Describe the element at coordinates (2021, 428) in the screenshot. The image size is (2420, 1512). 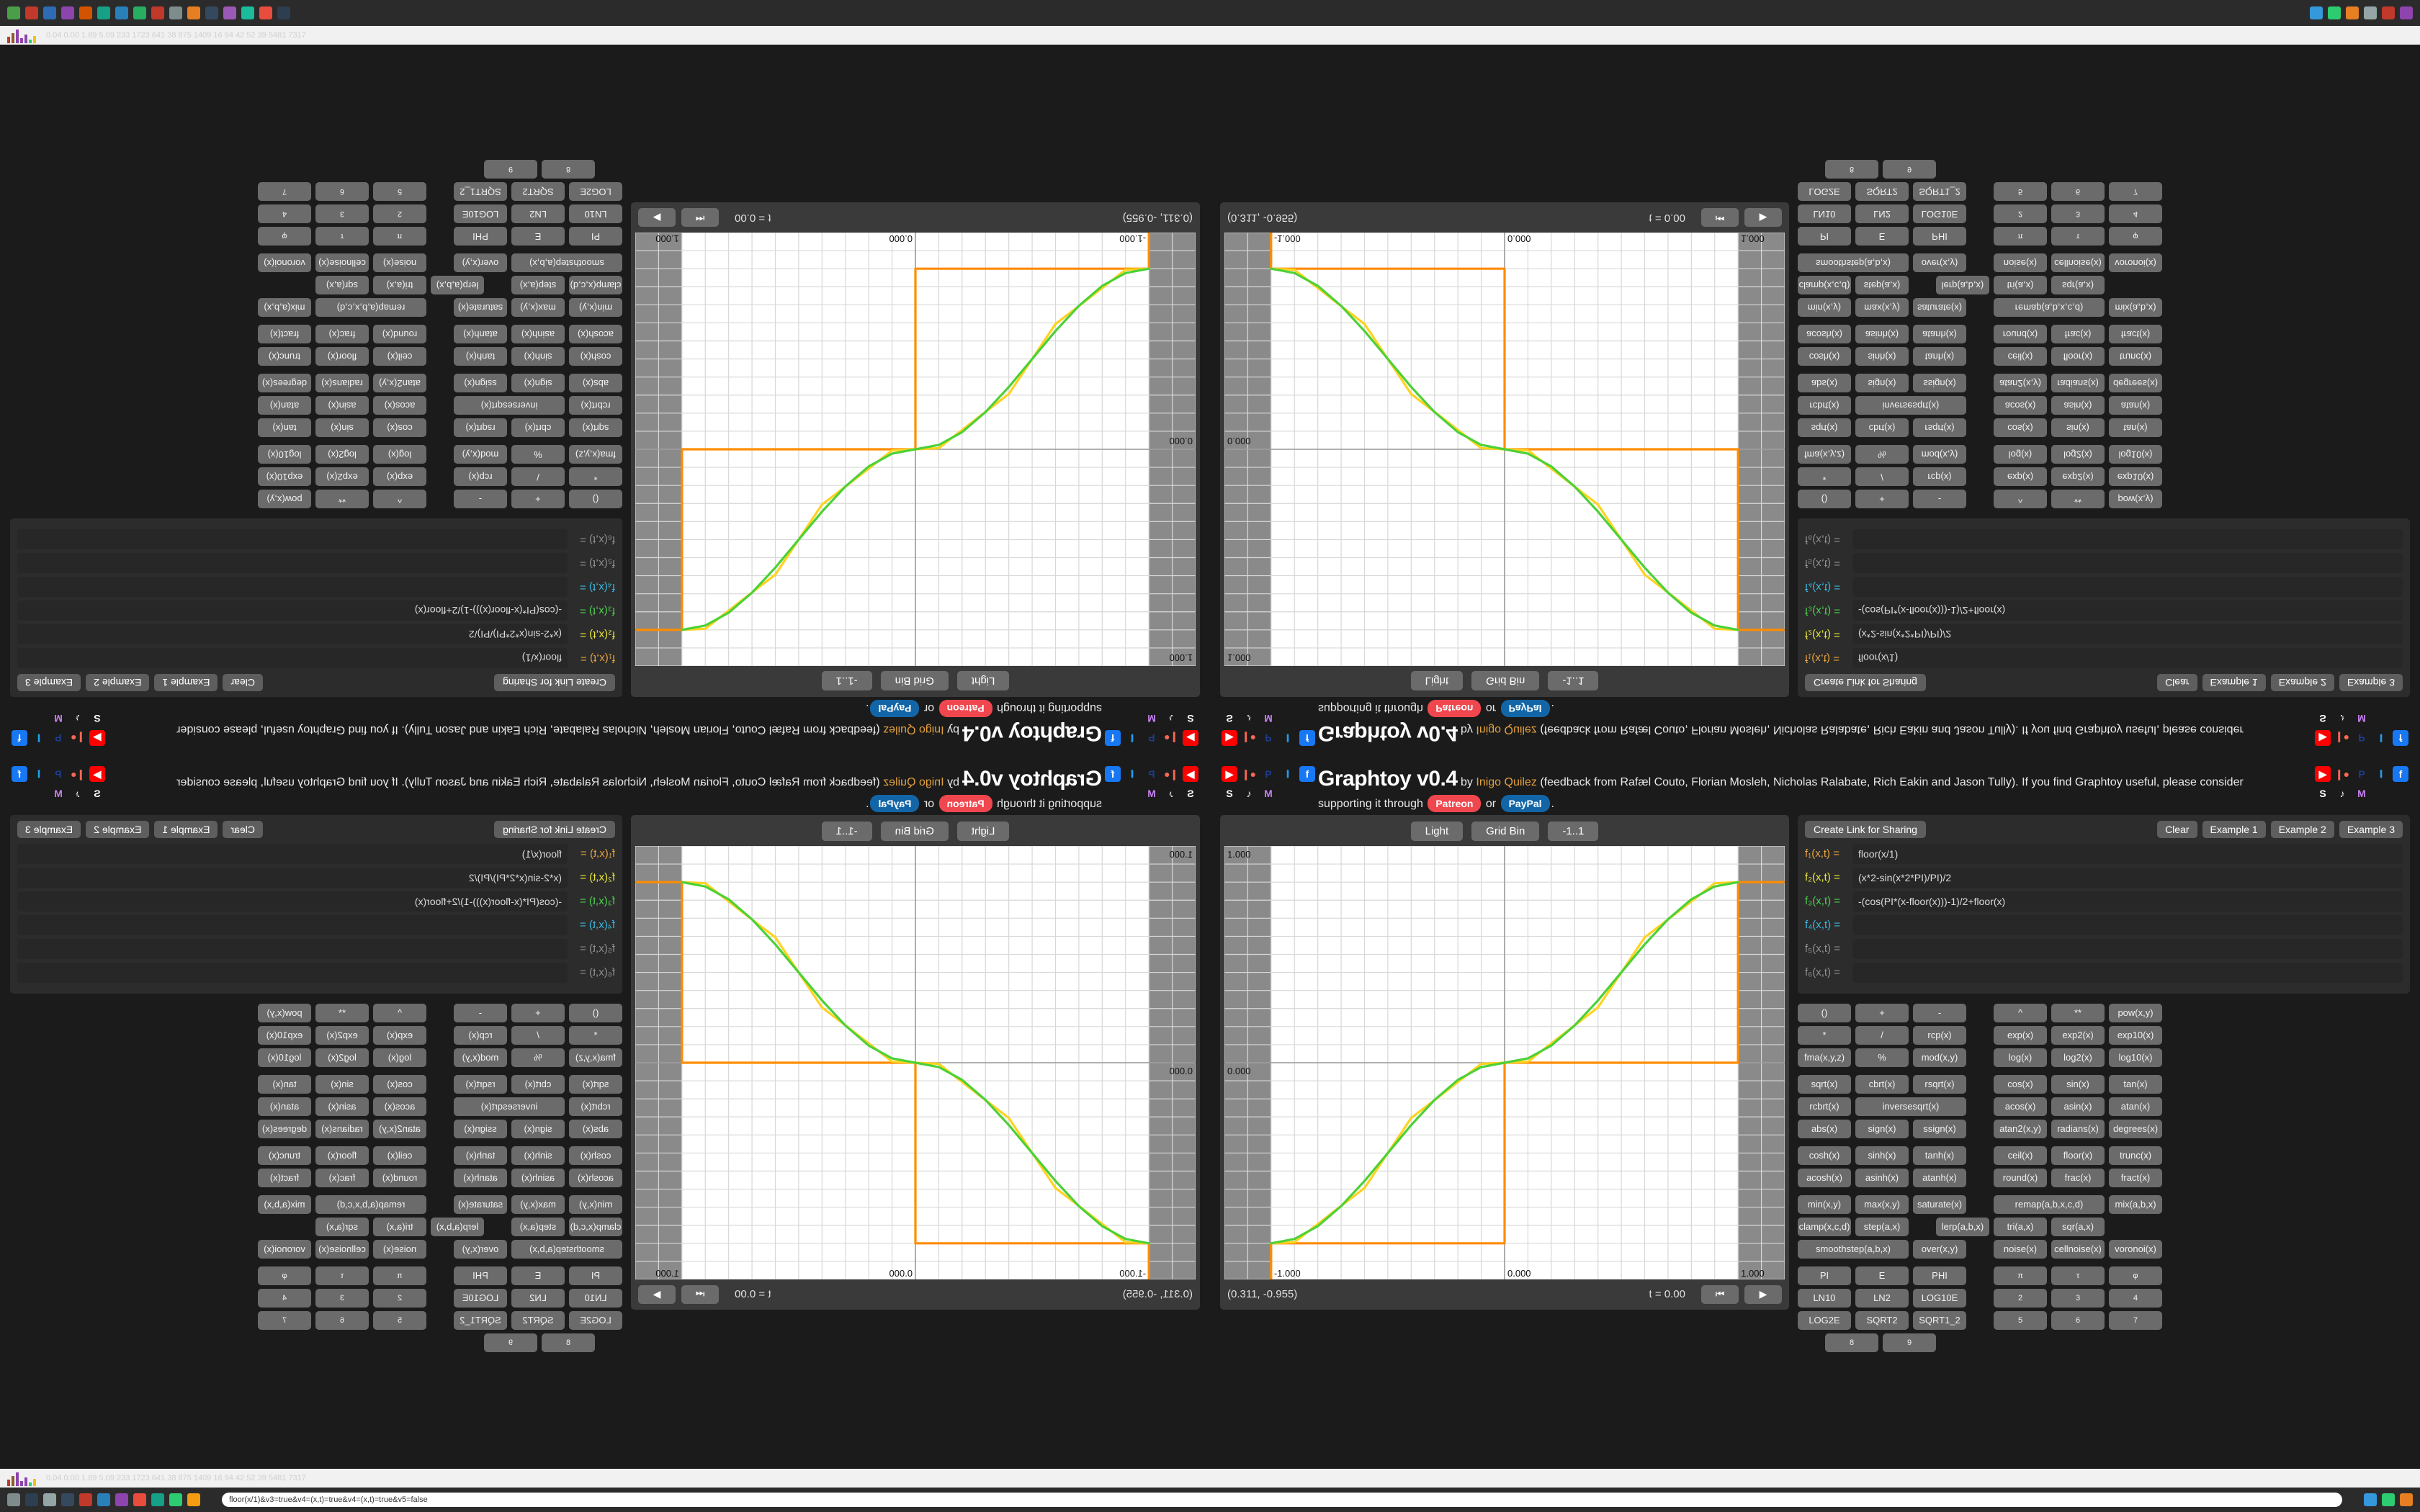
I see `keypad-button-cosx: cos(x)` at that location.